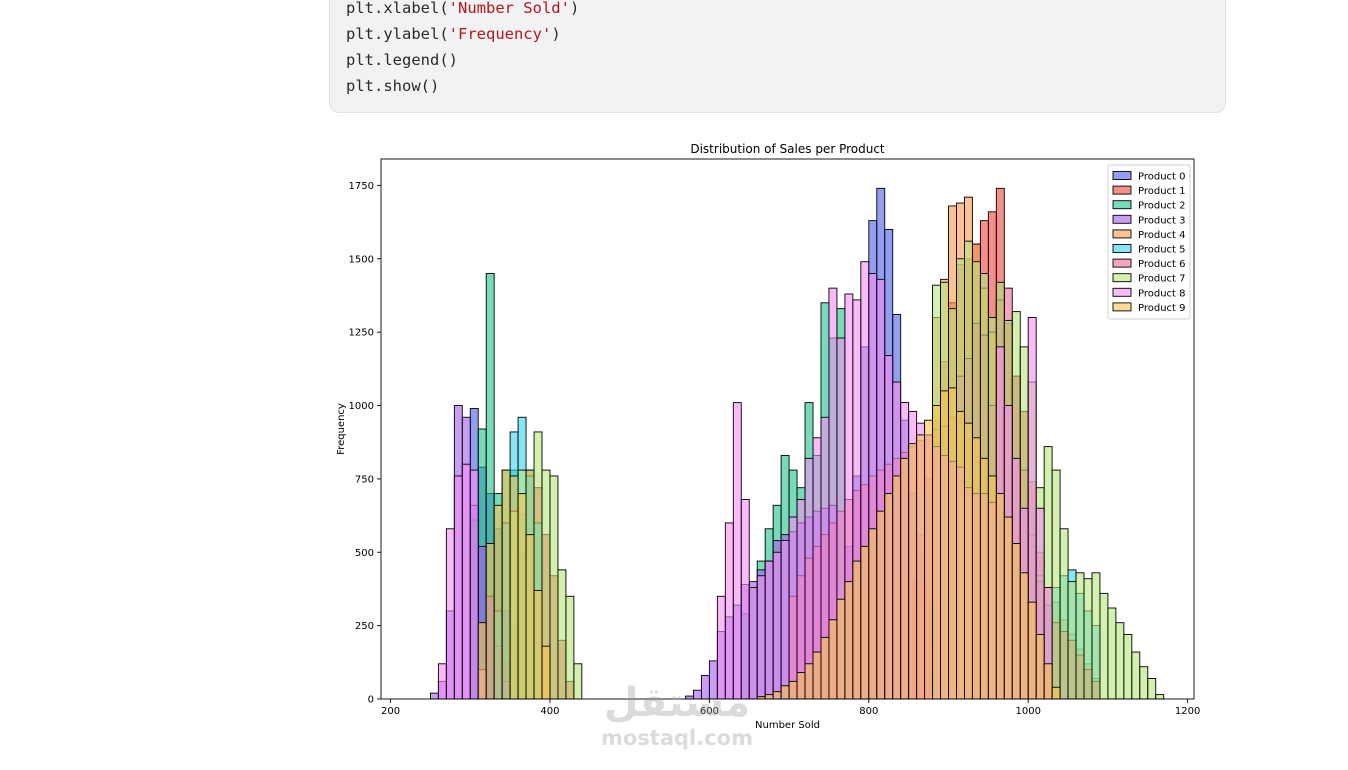 The width and height of the screenshot is (1348, 770). What do you see at coordinates (364, 479) in the screenshot?
I see `y-tick-label: 750` at bounding box center [364, 479].